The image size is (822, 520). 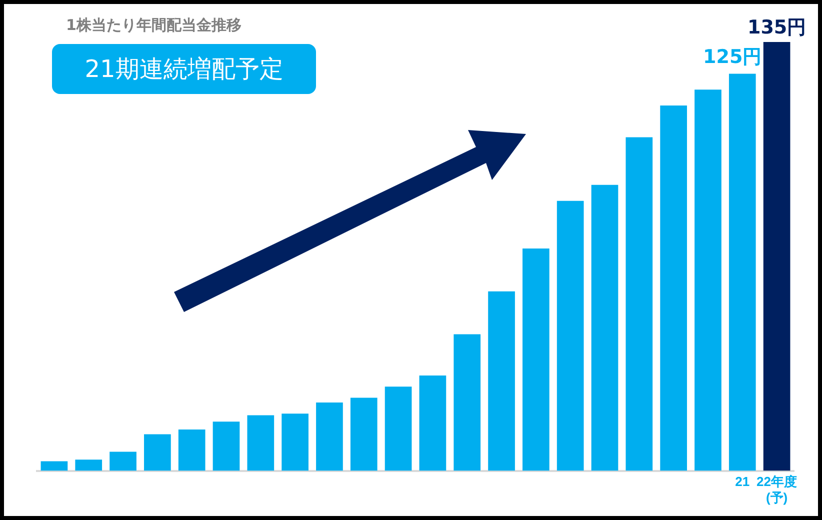 I want to click on chart-title: 1株当たり年間配当金推移, so click(x=154, y=25).